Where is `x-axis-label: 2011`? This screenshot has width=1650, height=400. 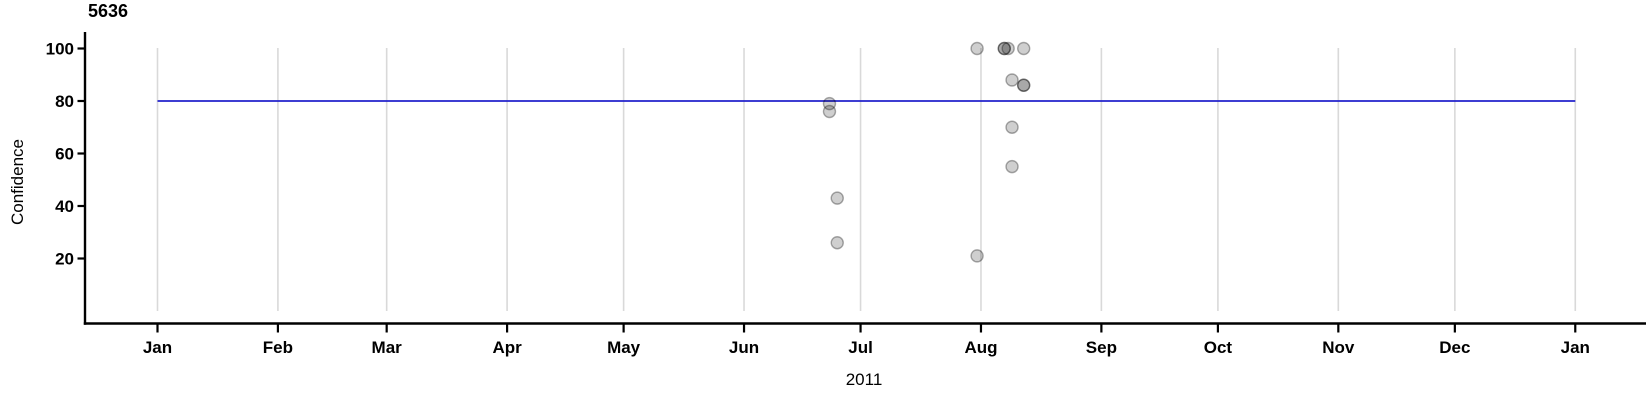
x-axis-label: 2011 is located at coordinates (864, 379).